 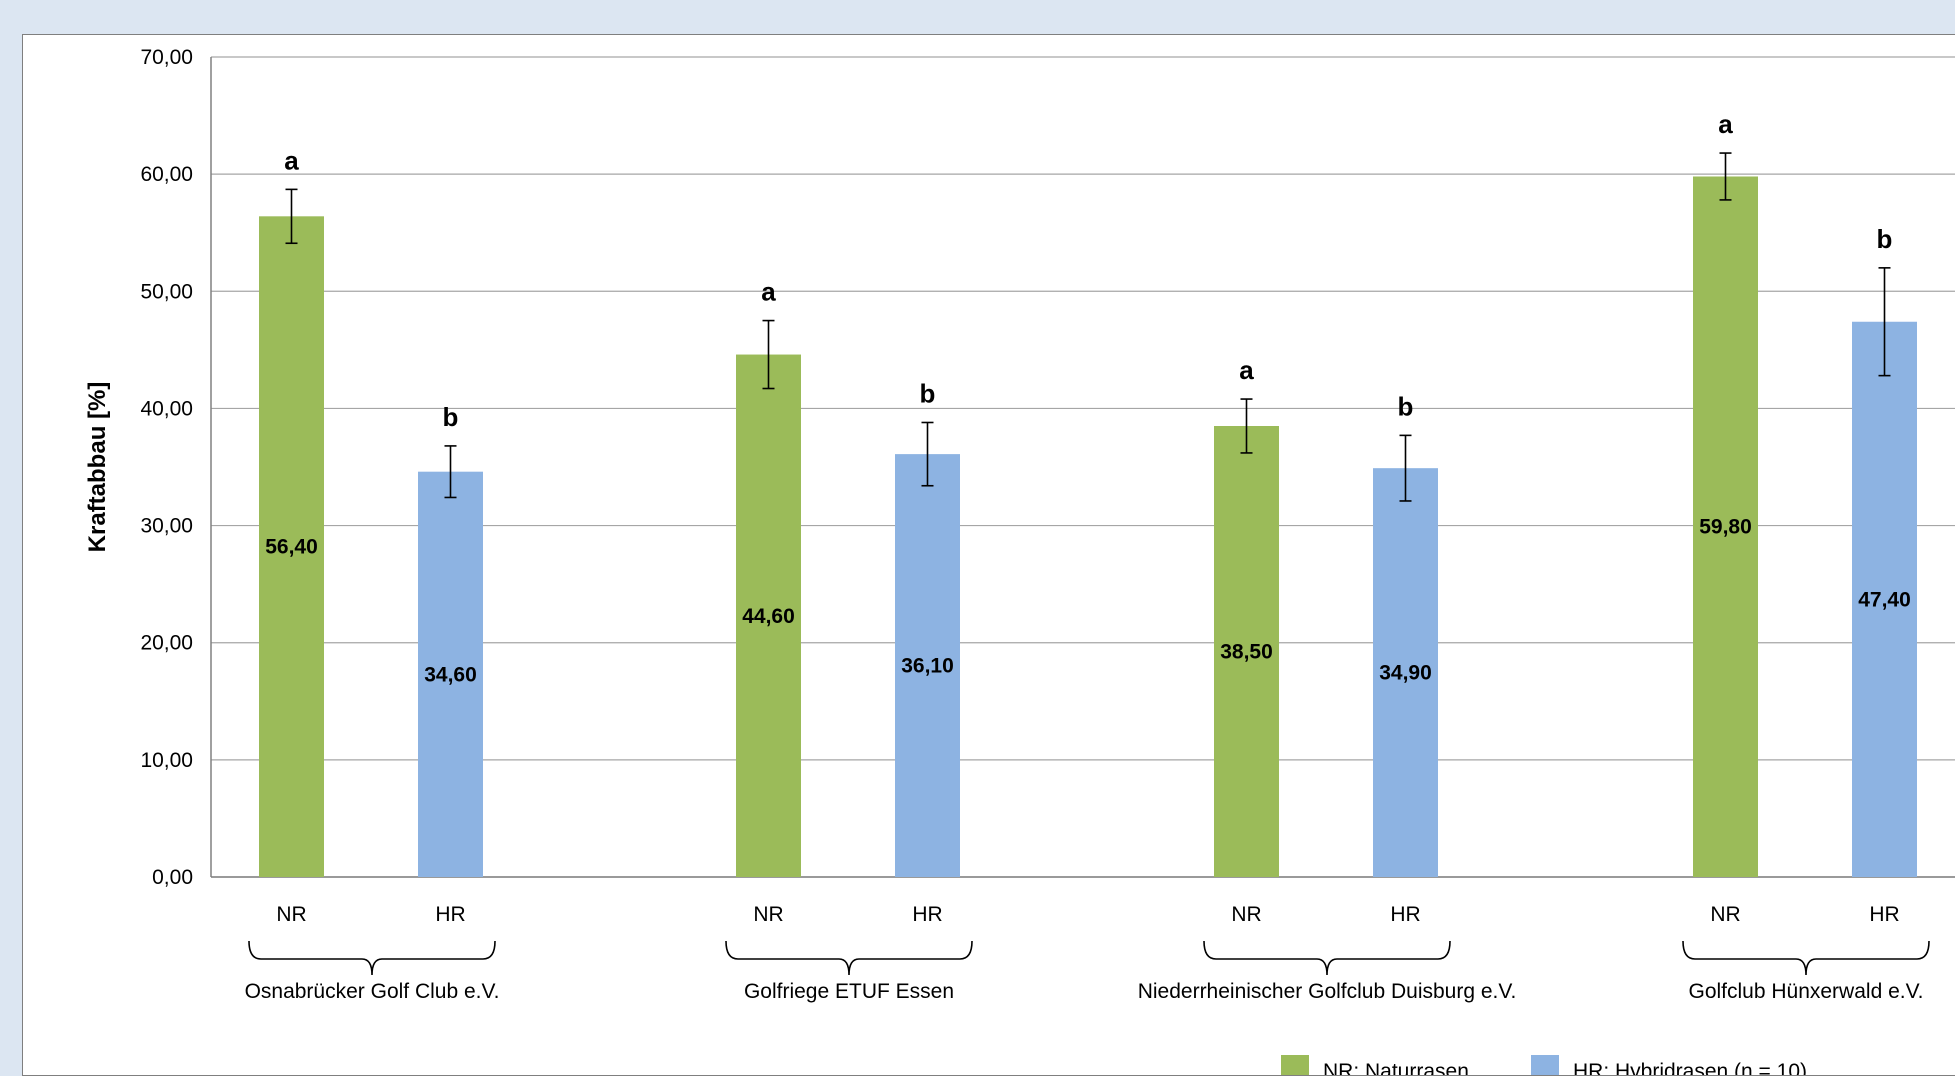 I want to click on data-label: 36,10, so click(x=927, y=666).